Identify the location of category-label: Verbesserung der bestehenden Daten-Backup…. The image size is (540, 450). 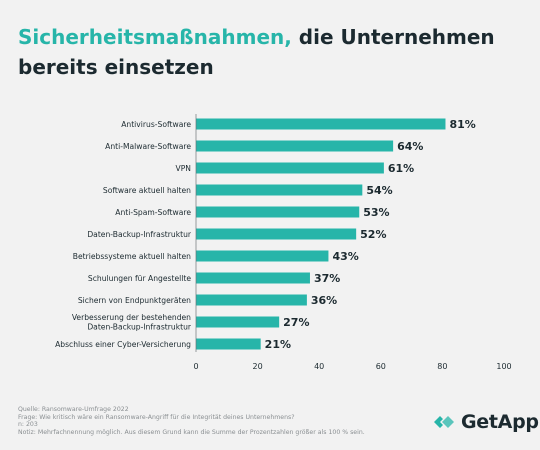
(132, 322).